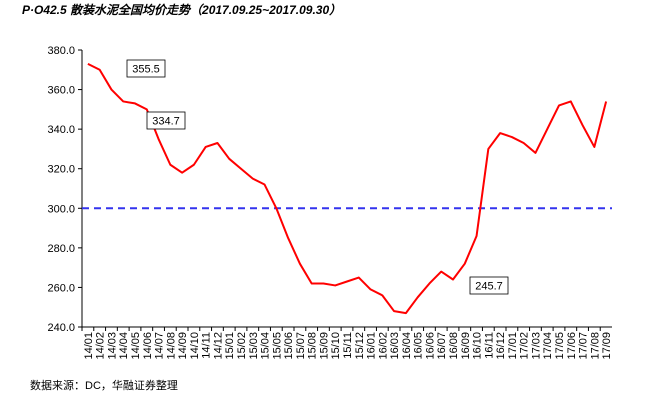  I want to click on x-tick-label: 17/07, so click(584, 346).